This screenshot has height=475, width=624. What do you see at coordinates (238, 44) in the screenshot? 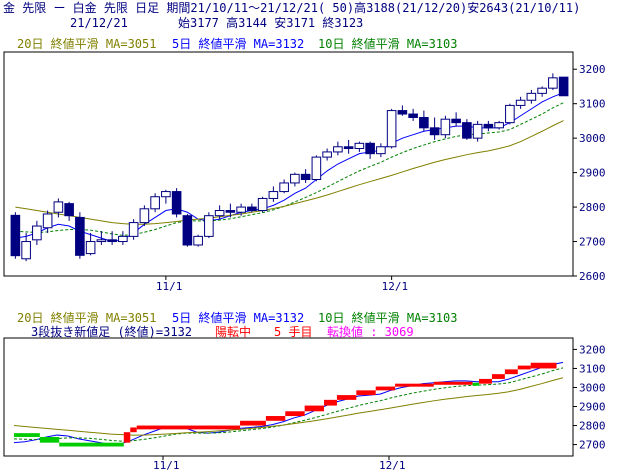
I see `legend-ma5: 5日 終値平滑 MA=3132` at bounding box center [238, 44].